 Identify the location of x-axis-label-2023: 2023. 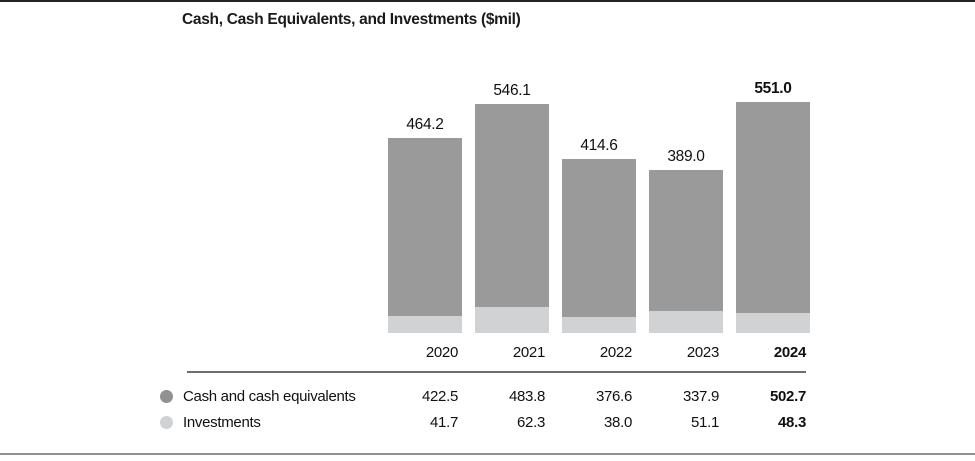
(702, 352).